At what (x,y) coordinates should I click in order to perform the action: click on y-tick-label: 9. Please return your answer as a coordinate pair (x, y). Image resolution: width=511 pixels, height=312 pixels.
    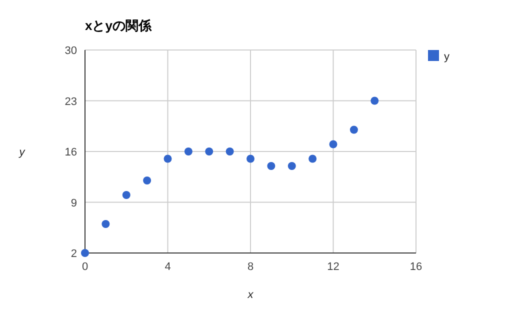
    Looking at the image, I should click on (73, 203).